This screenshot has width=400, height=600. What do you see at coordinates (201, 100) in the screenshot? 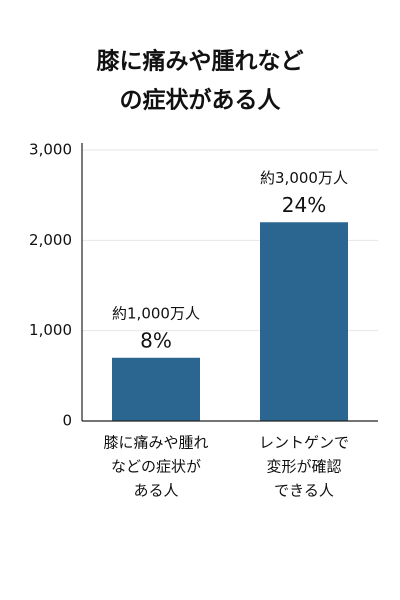
I see `chart-title: の症状がある人` at bounding box center [201, 100].